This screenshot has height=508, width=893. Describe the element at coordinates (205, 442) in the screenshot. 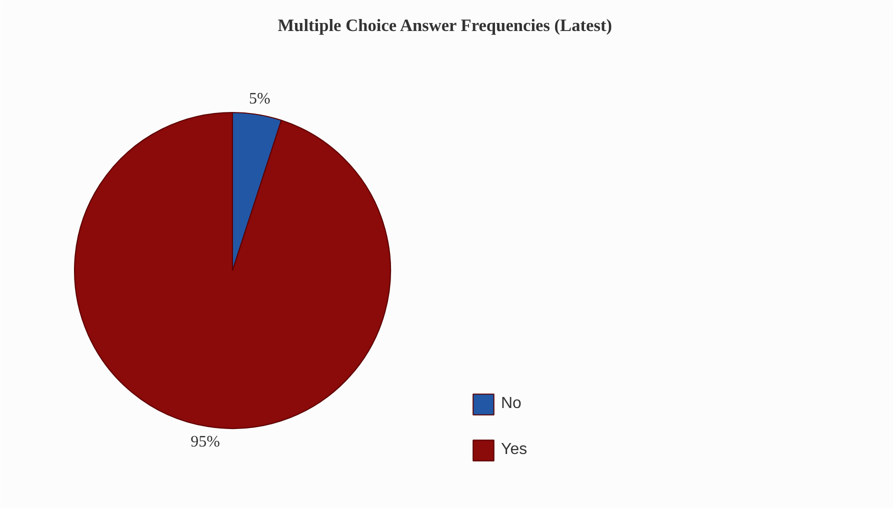

I see `data-label: 95%` at that location.